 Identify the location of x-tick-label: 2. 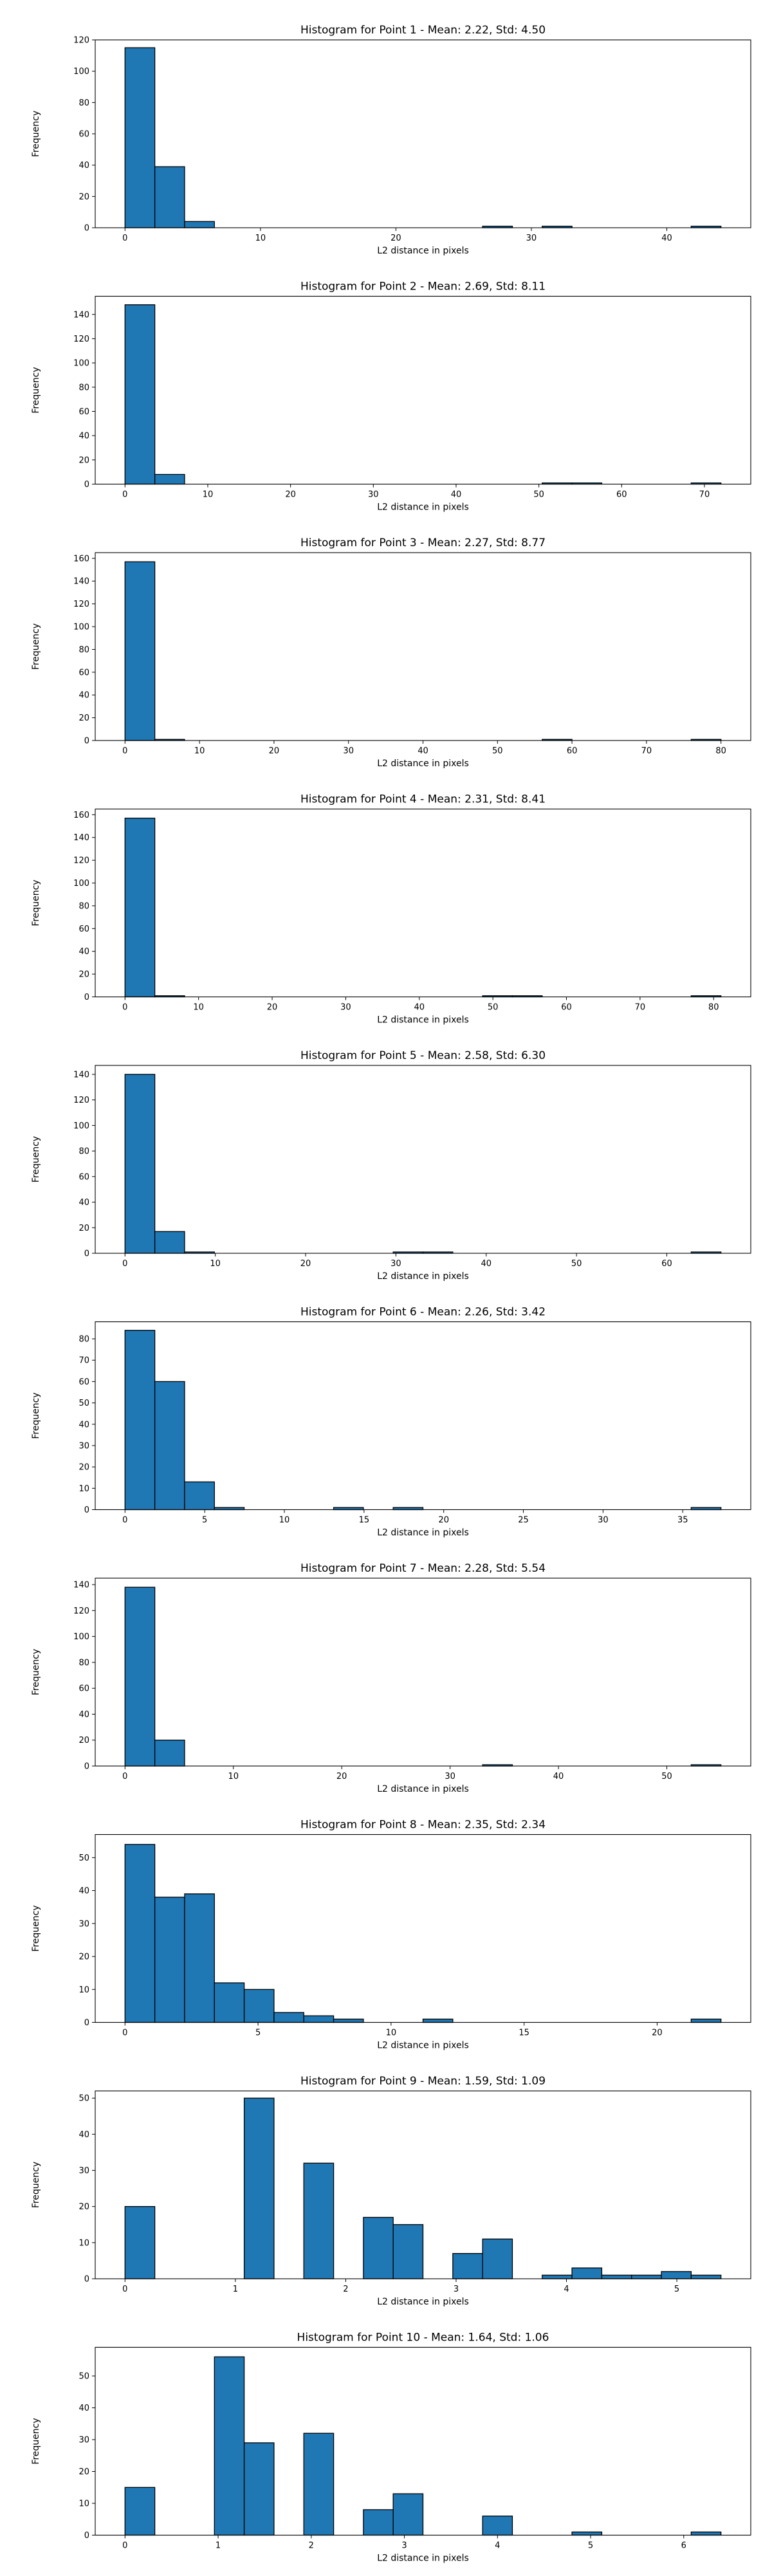
(311, 2546).